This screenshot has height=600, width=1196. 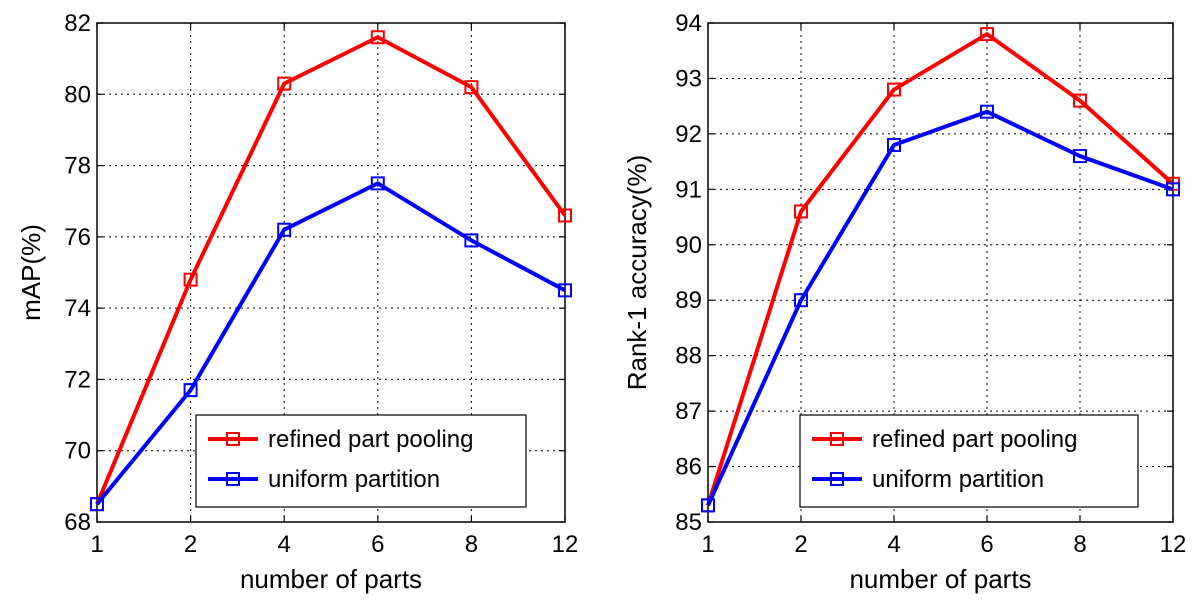 I want to click on y-axis-label: mAP(%), so click(x=31, y=272).